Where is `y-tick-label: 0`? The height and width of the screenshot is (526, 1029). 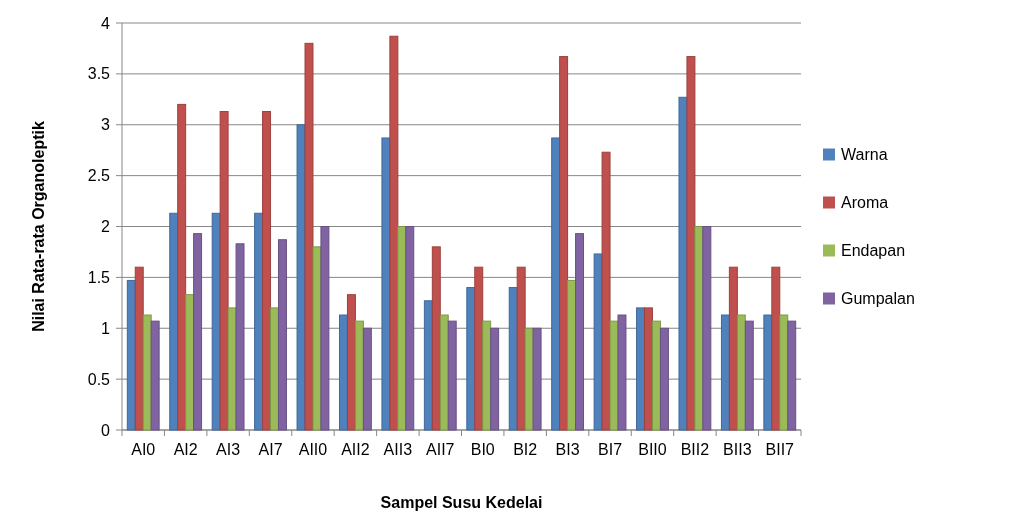
y-tick-label: 0 is located at coordinates (106, 430).